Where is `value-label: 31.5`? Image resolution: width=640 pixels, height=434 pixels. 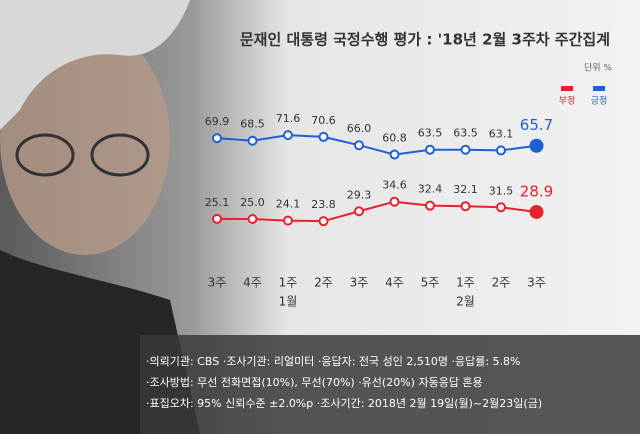
value-label: 31.5 is located at coordinates (501, 190).